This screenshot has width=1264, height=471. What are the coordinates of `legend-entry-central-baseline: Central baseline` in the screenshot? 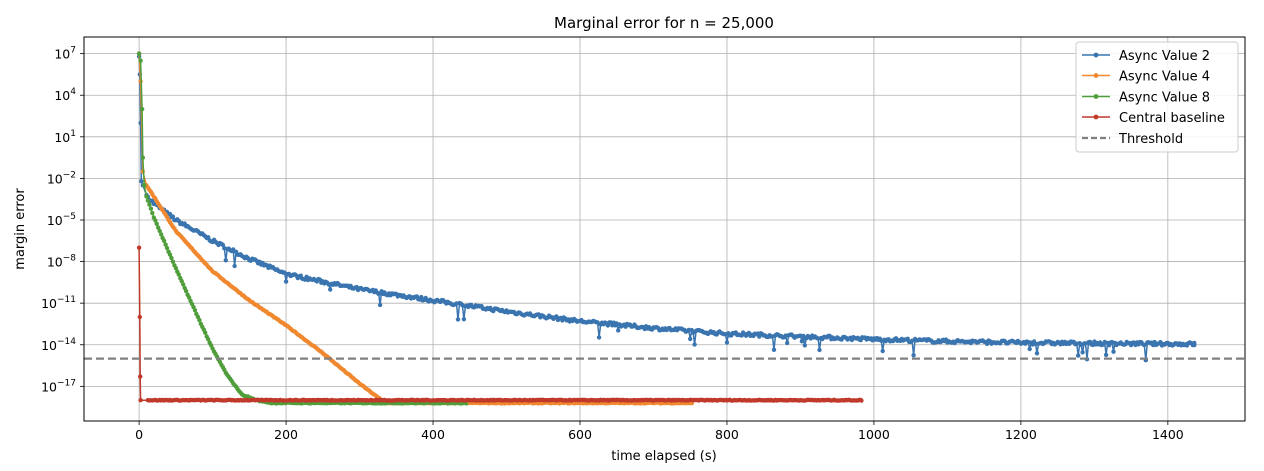 It's located at (1153, 118).